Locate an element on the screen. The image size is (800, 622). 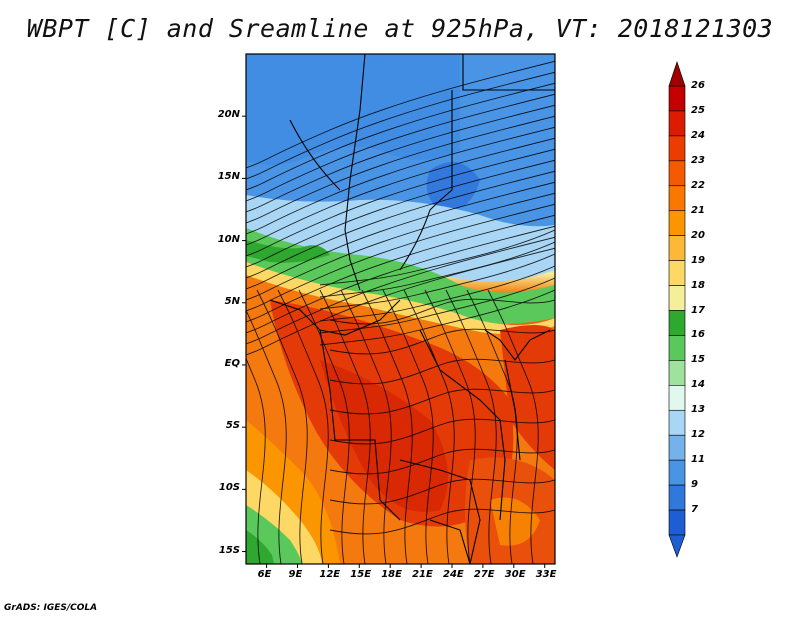
lat-label: 10S is located at coordinates (229, 488).